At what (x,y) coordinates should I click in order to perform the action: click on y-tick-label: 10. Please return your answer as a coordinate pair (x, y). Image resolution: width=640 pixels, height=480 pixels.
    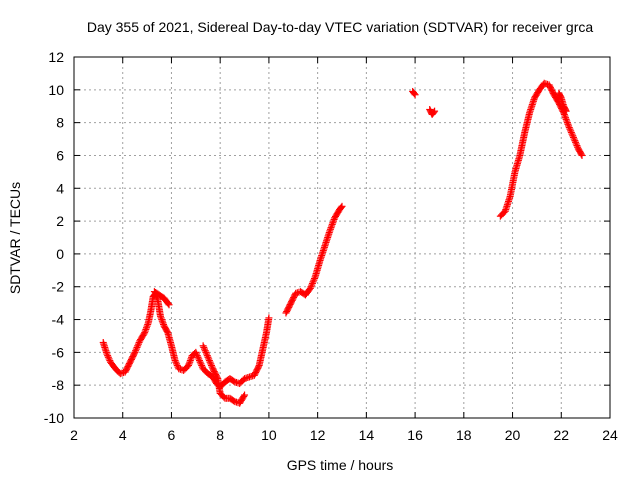
    Looking at the image, I should click on (56, 90).